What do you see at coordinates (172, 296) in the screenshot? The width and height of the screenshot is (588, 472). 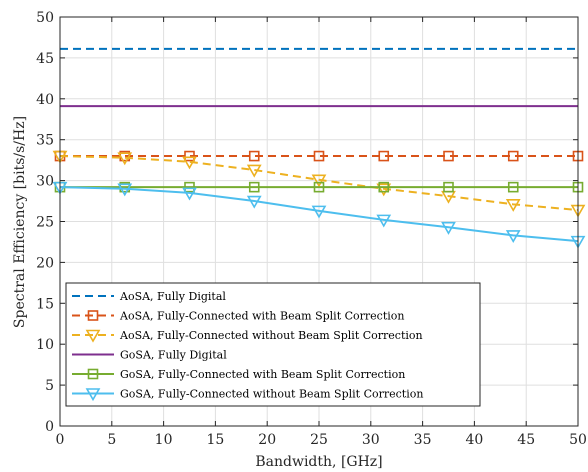 I see `legend-label: AoSA, Fully Digital` at bounding box center [172, 296].